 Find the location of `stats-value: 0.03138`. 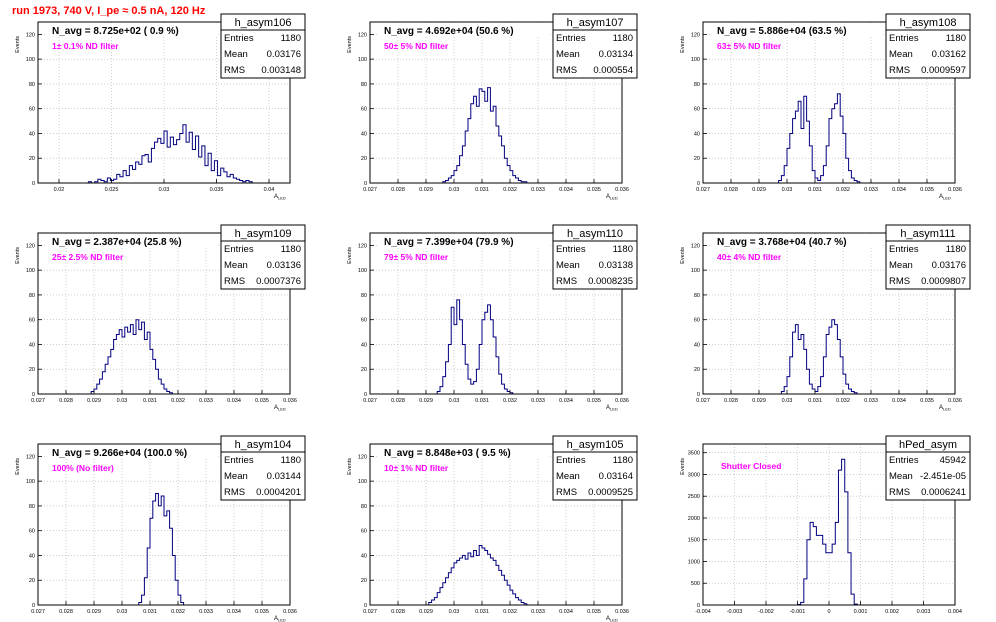

stats-value: 0.03138 is located at coordinates (616, 265).